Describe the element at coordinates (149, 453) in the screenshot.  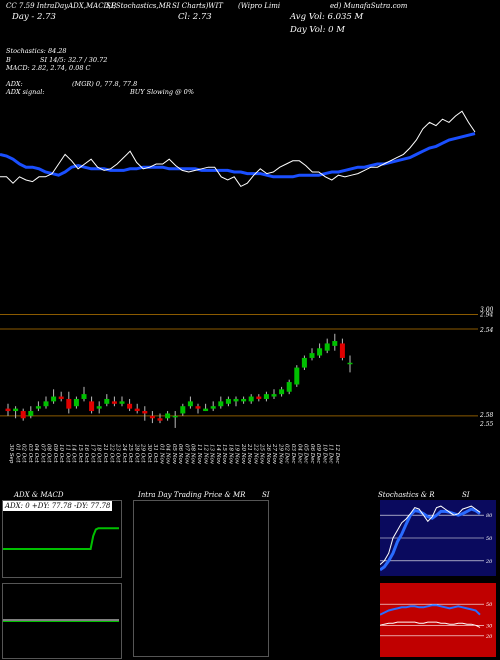
I see `date-tick-label: 30 Oct` at that location.